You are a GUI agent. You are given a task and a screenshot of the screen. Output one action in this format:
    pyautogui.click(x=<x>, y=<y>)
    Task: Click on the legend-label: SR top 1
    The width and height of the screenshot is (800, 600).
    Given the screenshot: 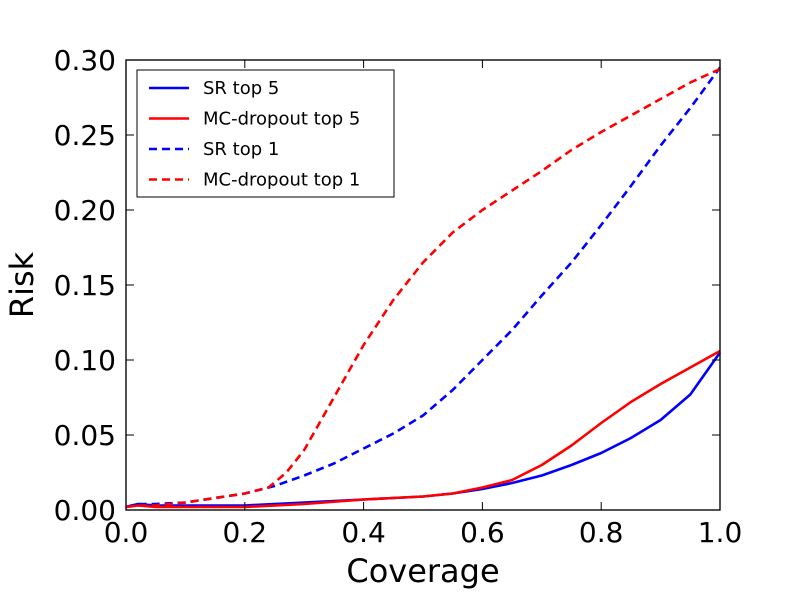 What is the action you would take?
    pyautogui.click(x=241, y=149)
    